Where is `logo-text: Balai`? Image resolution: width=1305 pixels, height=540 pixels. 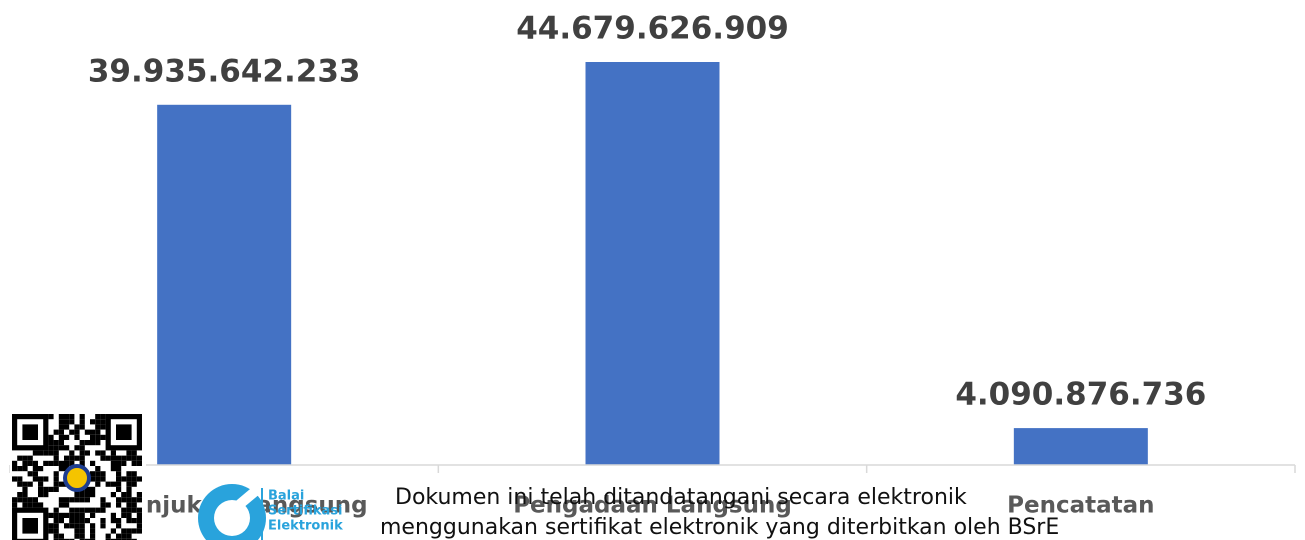 logo-text: Balai is located at coordinates (286, 496).